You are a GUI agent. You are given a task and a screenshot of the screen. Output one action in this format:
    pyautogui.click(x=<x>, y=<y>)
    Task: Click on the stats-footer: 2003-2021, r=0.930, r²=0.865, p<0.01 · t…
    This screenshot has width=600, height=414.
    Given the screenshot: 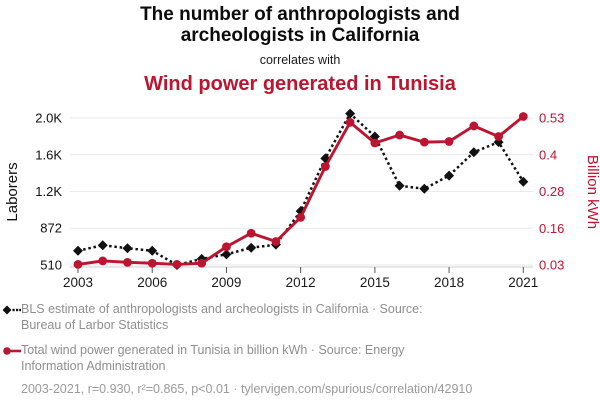 What is the action you would take?
    pyautogui.click(x=247, y=389)
    